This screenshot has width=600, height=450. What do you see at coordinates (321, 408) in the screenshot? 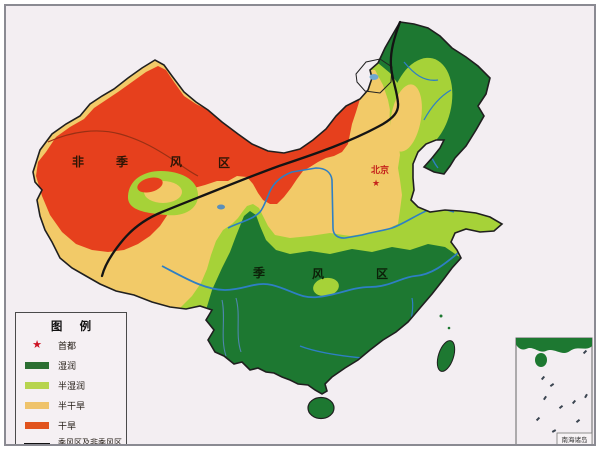
I see `hainan-island` at bounding box center [321, 408].